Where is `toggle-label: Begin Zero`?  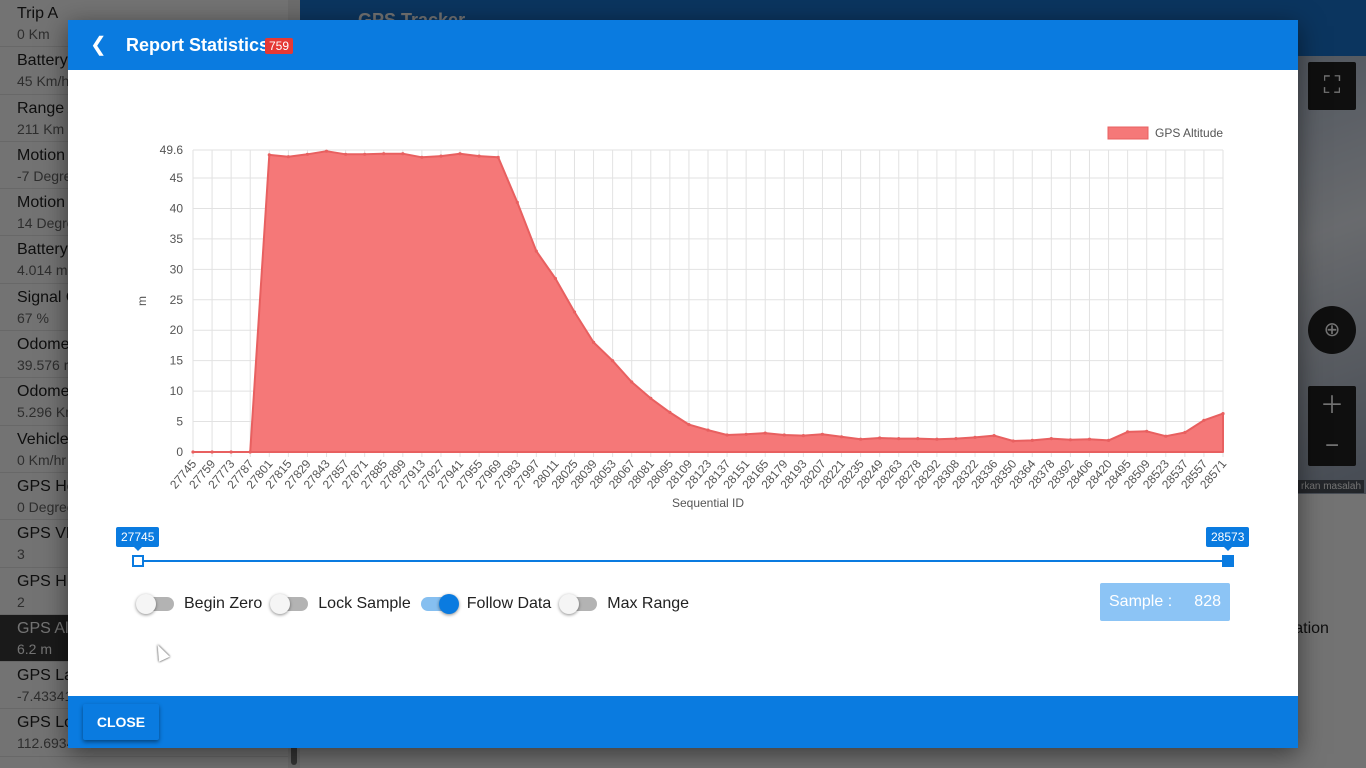
toggle-label: Begin Zero is located at coordinates (223, 603).